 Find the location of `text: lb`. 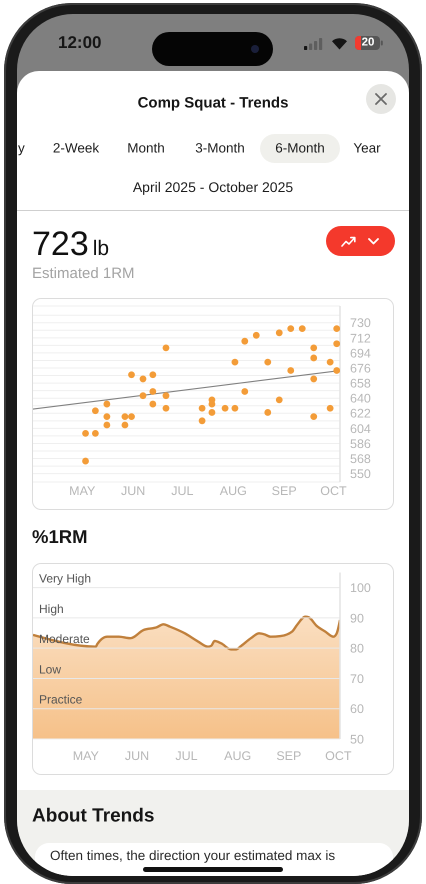

text: lb is located at coordinates (101, 249).